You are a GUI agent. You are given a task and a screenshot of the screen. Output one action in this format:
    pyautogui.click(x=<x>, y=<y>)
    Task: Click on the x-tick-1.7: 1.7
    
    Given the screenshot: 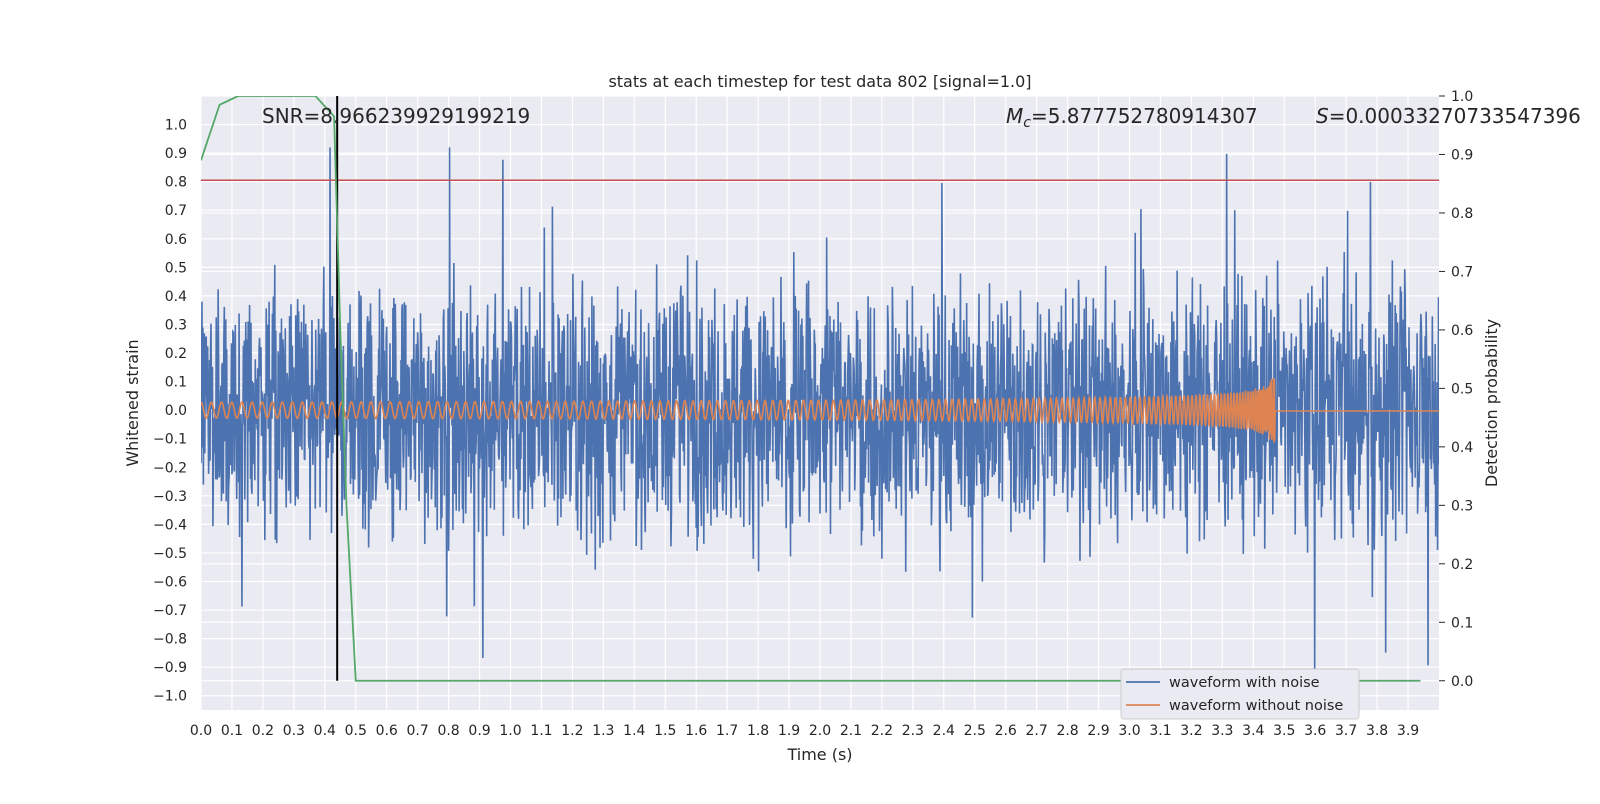 What is the action you would take?
    pyautogui.click(x=727, y=731)
    